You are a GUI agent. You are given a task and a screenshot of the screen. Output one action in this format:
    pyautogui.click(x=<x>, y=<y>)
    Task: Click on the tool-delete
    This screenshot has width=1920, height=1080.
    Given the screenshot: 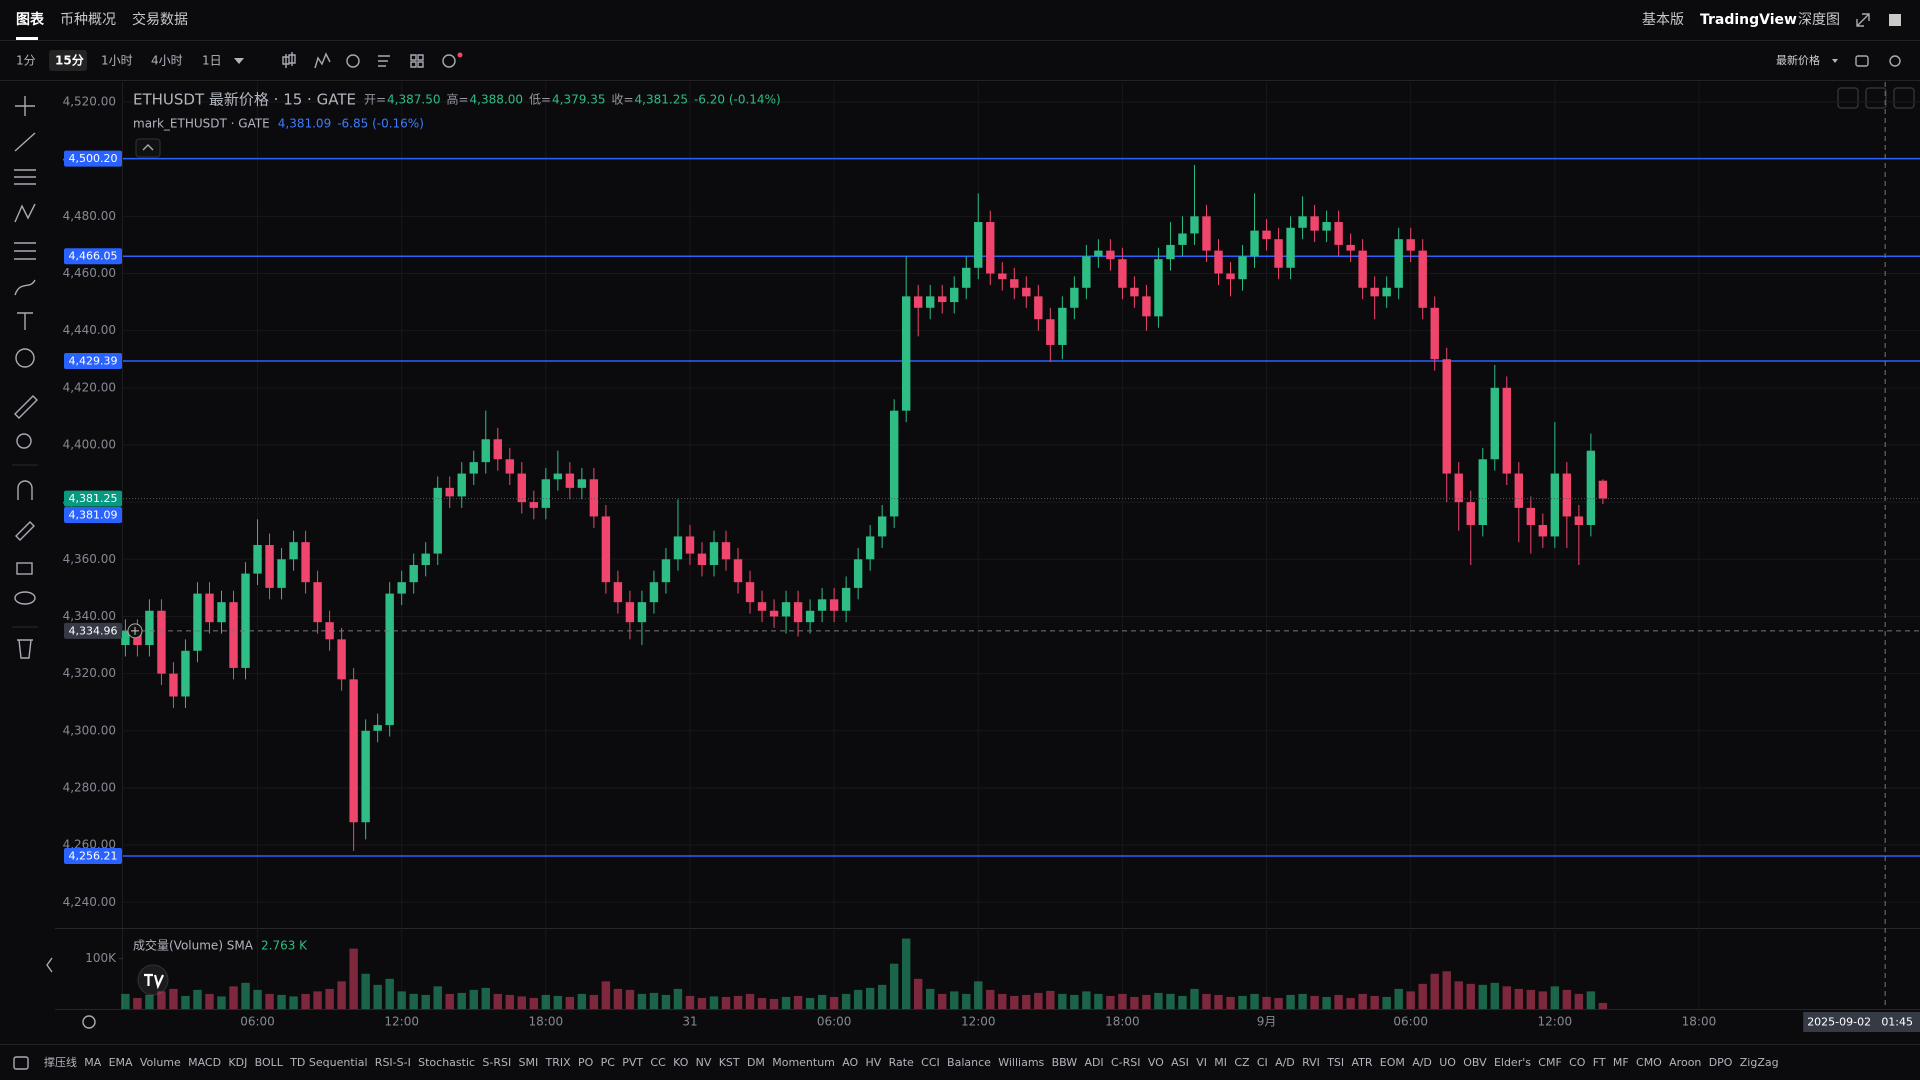 What is the action you would take?
    pyautogui.click(x=25, y=649)
    